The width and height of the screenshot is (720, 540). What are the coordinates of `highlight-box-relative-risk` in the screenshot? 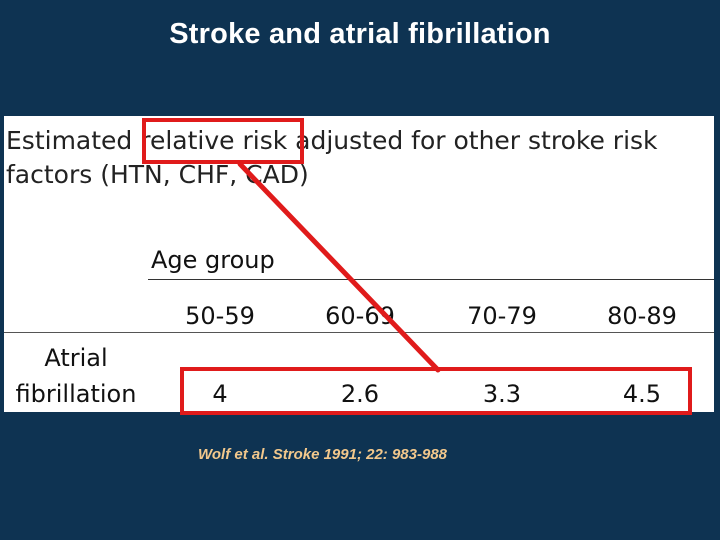 It's located at (223, 141).